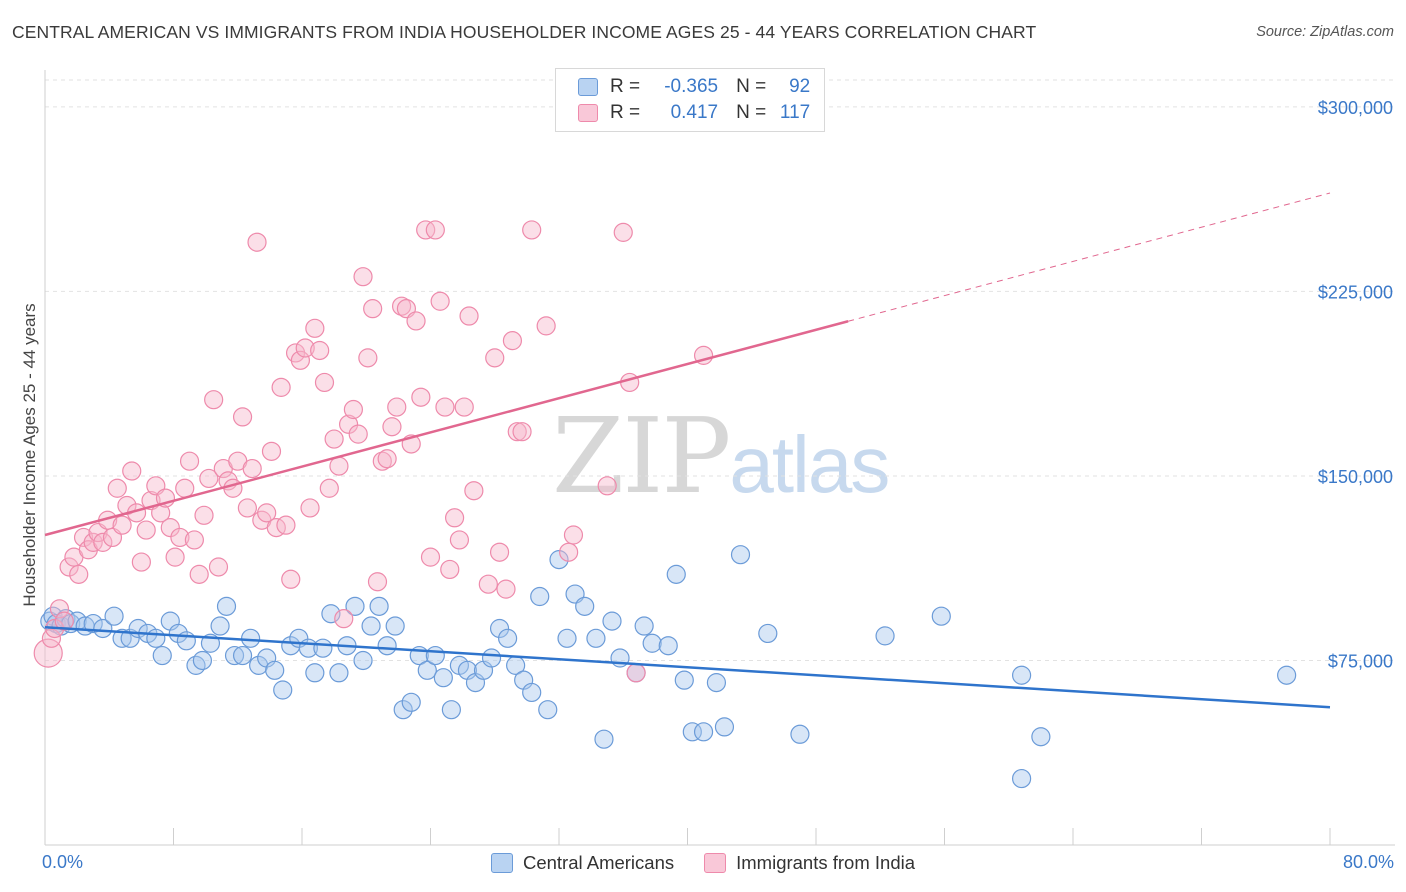 The height and width of the screenshot is (892, 1406). Describe the element at coordinates (715, 863) in the screenshot. I see `pink-swatch` at that location.